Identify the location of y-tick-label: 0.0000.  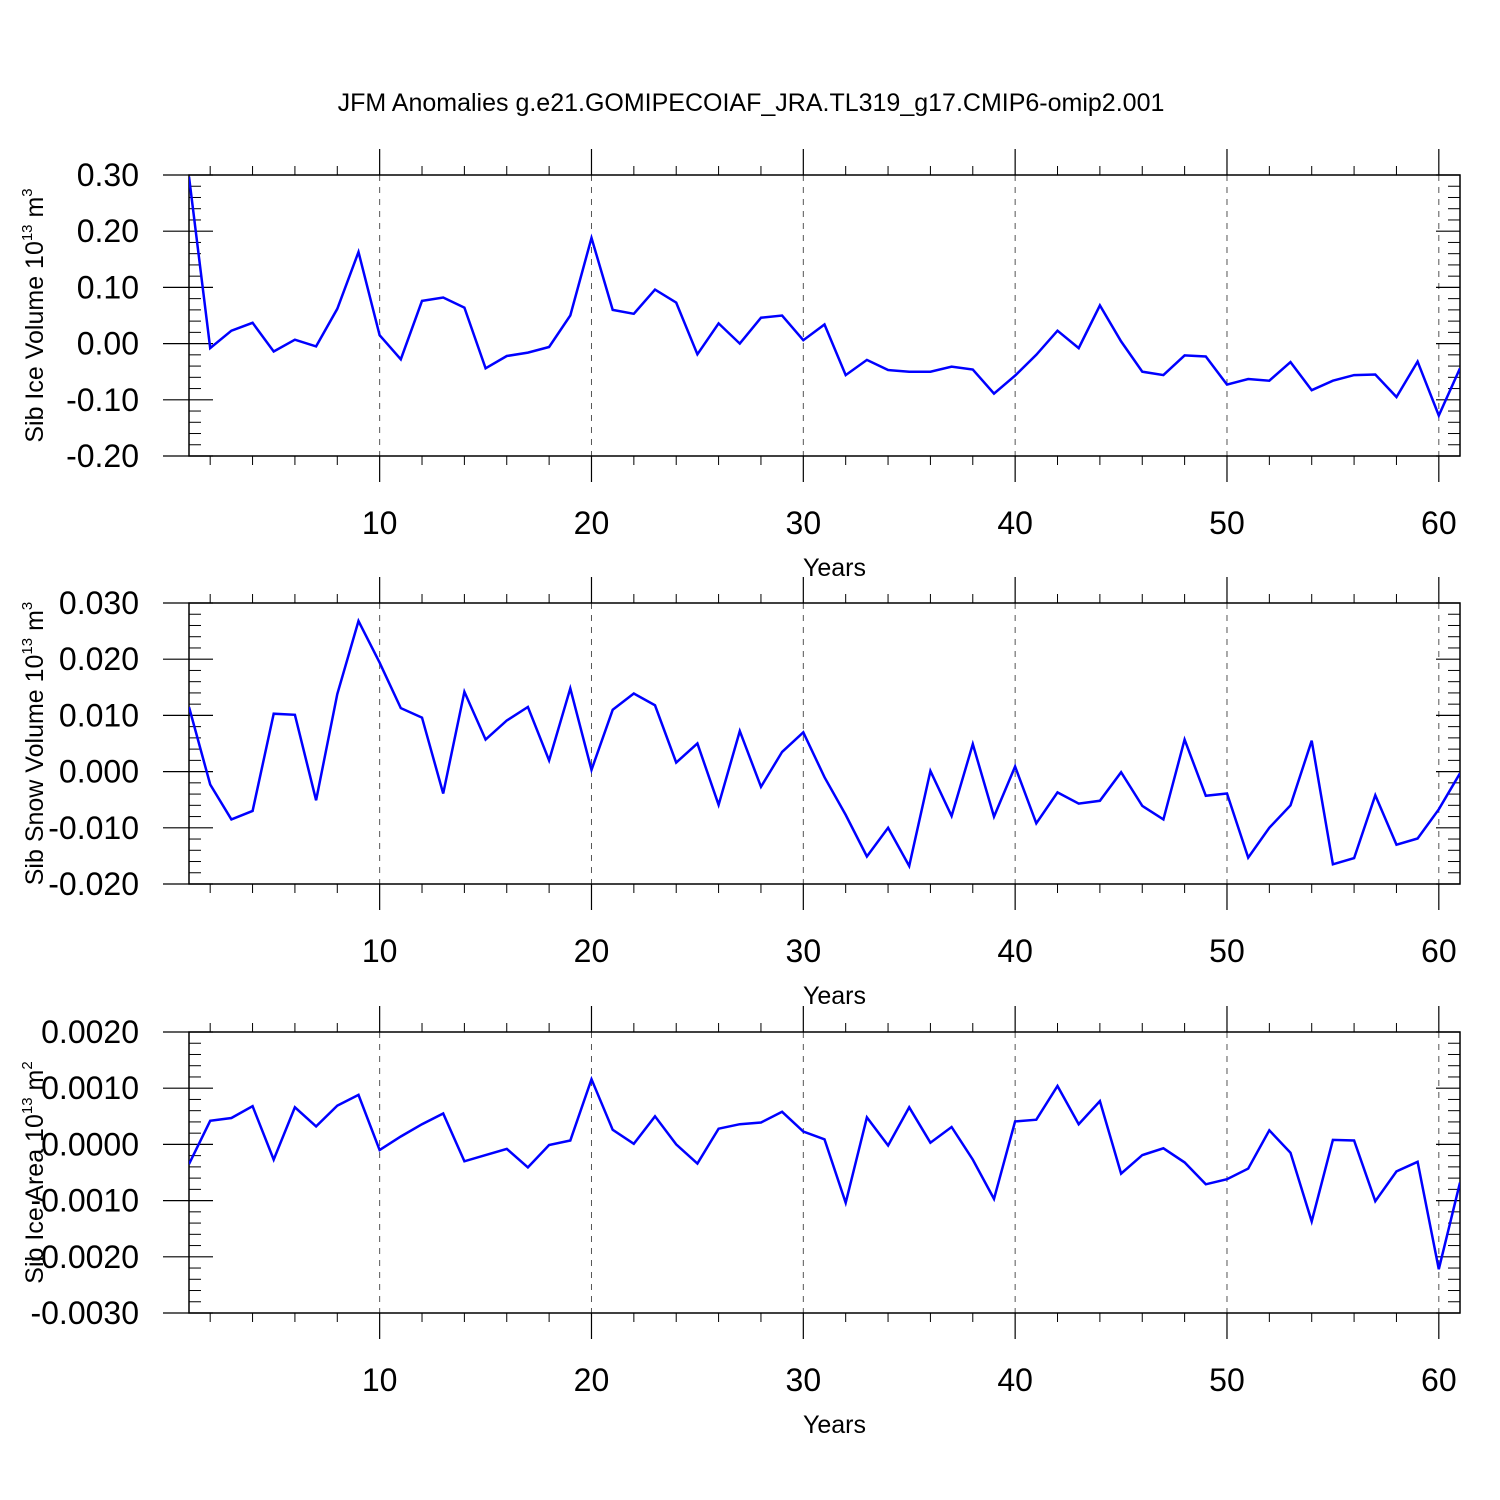
(90, 1144).